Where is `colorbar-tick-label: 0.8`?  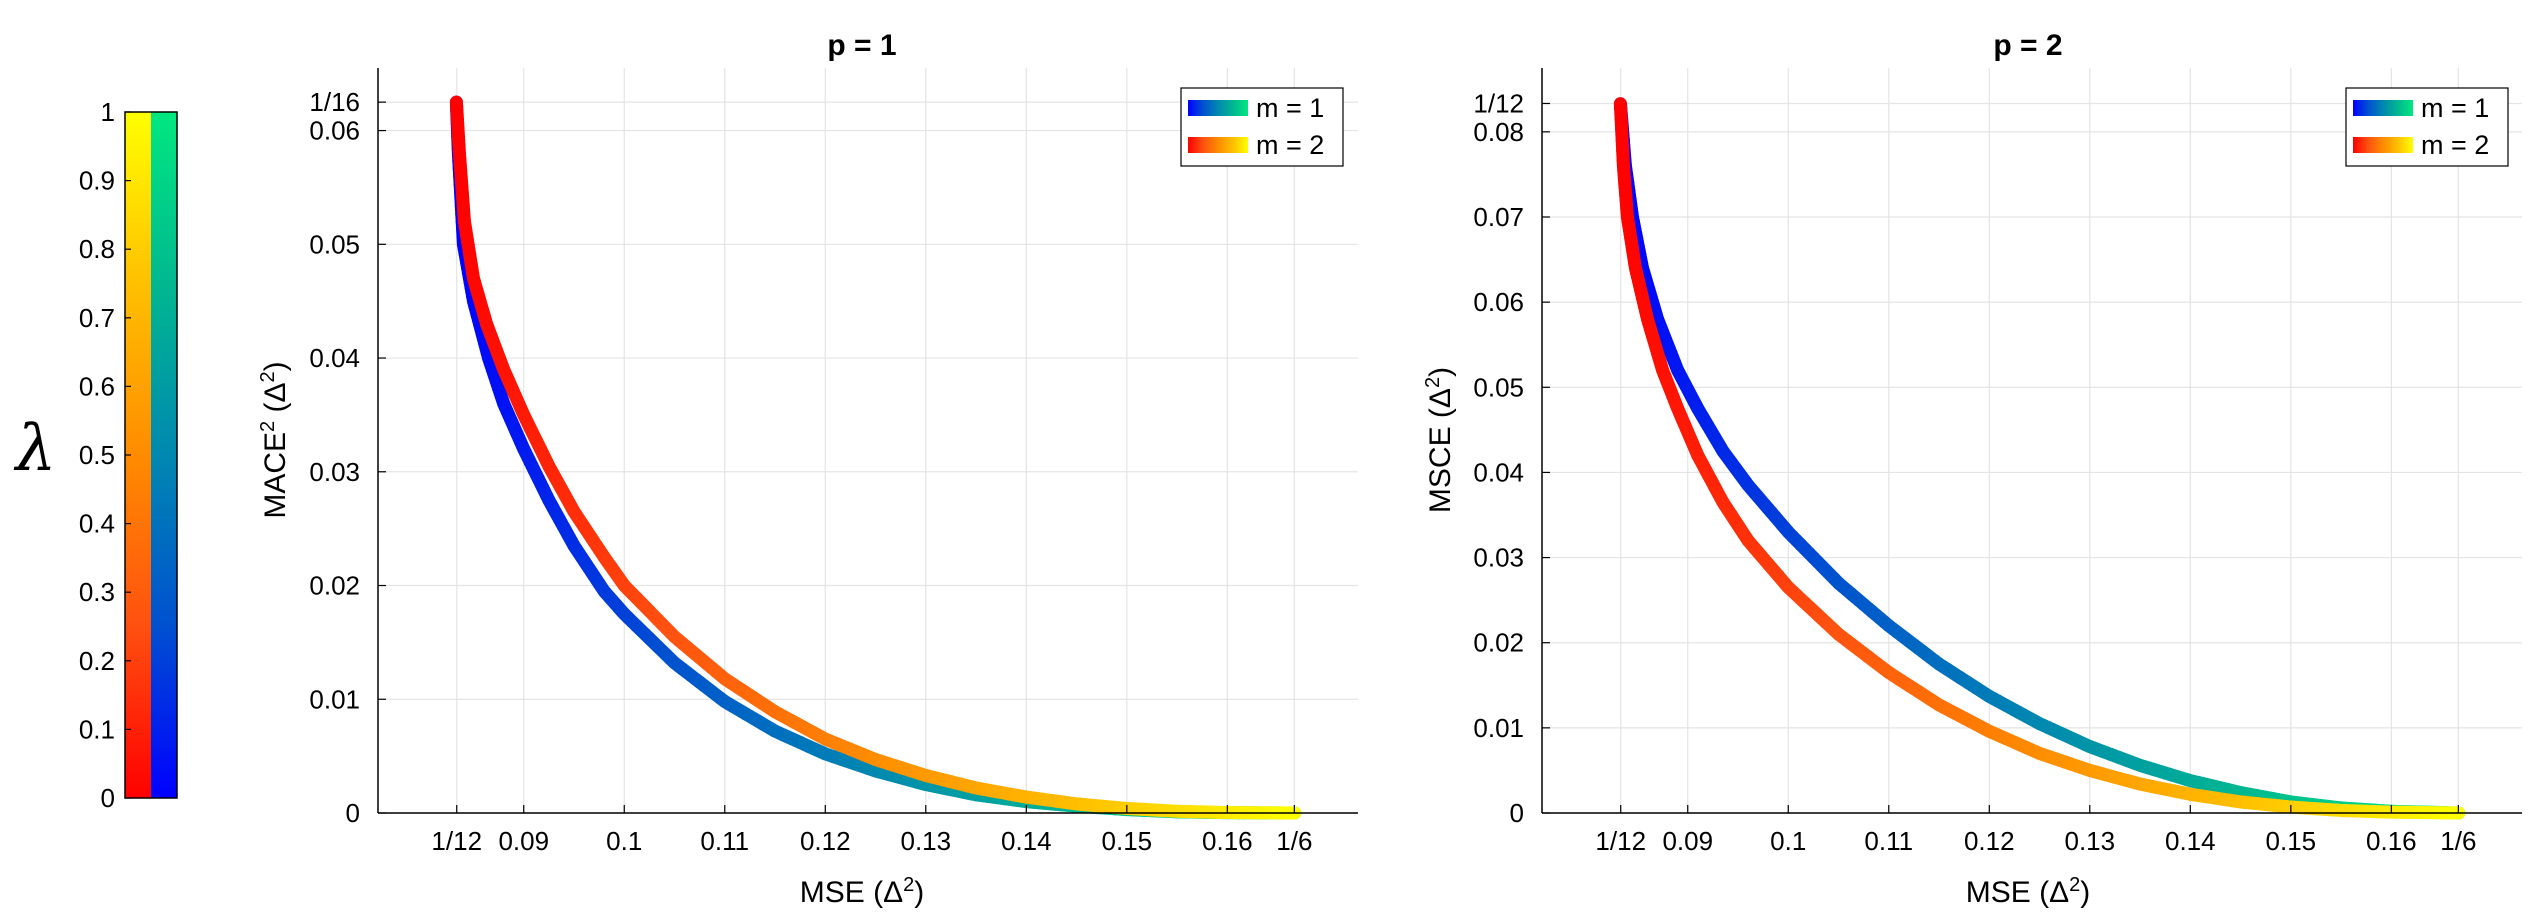
colorbar-tick-label: 0.8 is located at coordinates (97, 249).